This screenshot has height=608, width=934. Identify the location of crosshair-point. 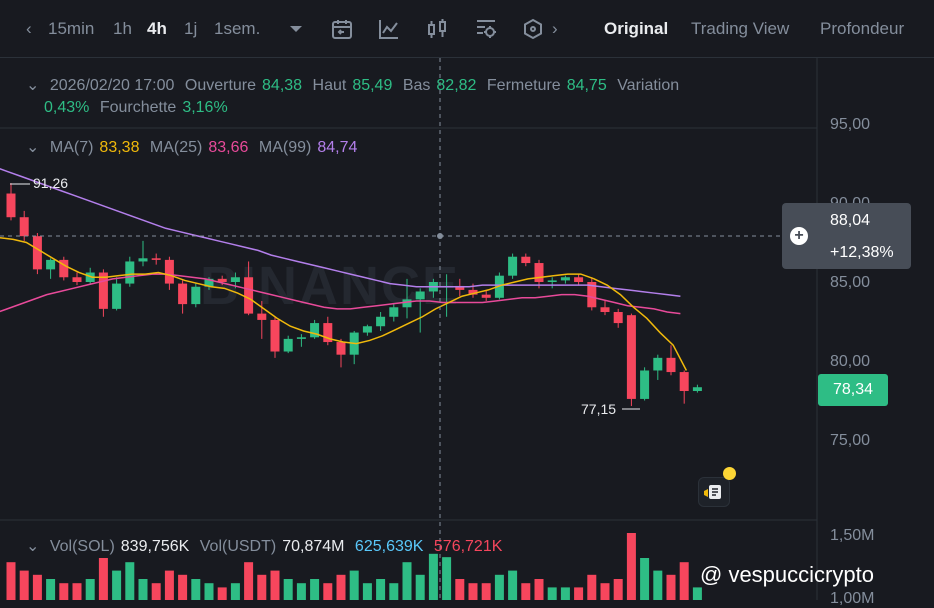
(440, 236).